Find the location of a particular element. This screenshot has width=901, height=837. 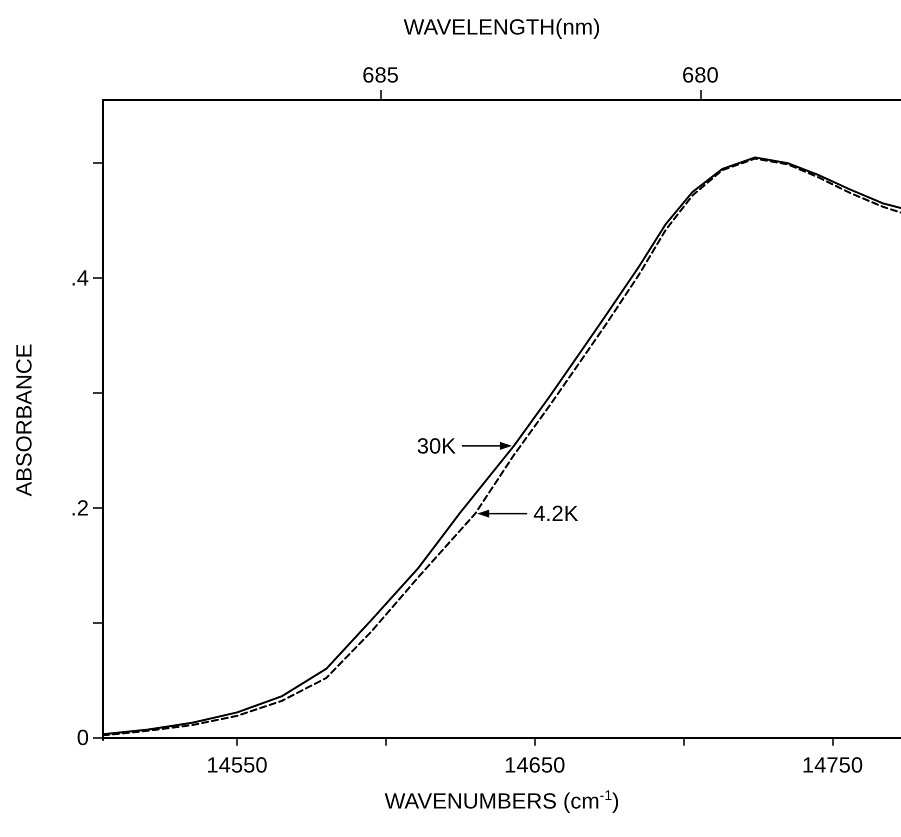

x2-tick-label: 680 is located at coordinates (700, 75).